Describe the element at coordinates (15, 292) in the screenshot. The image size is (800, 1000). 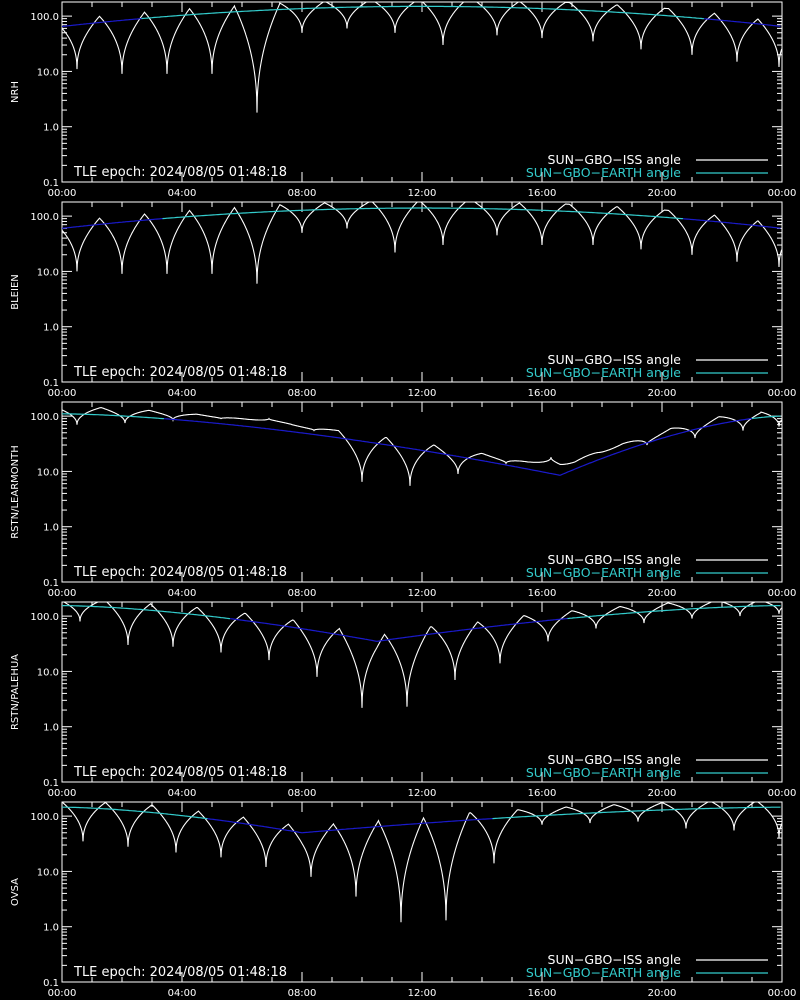
I see `y-axis-label: BLEIEN` at that location.